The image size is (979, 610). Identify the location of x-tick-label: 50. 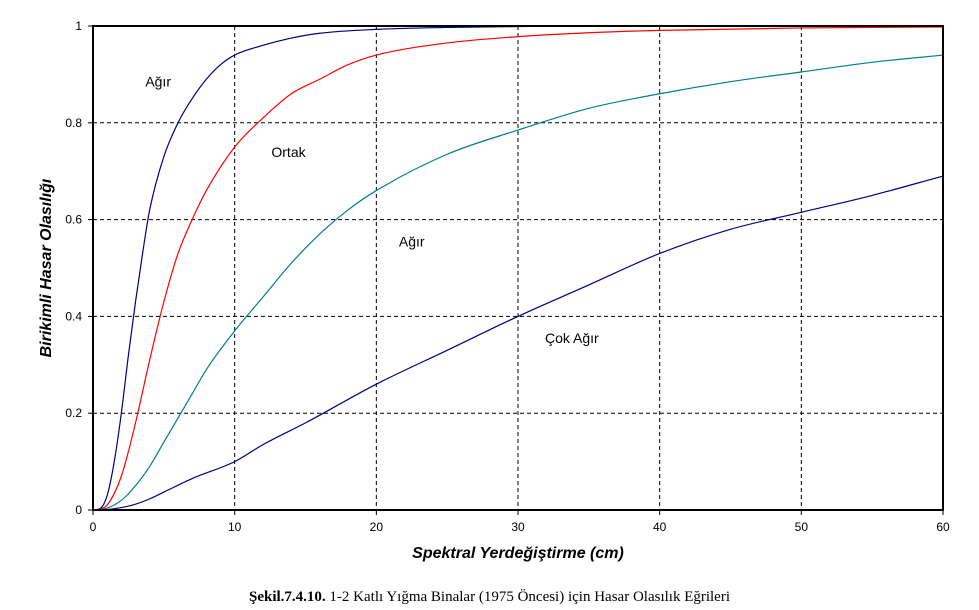
(802, 527).